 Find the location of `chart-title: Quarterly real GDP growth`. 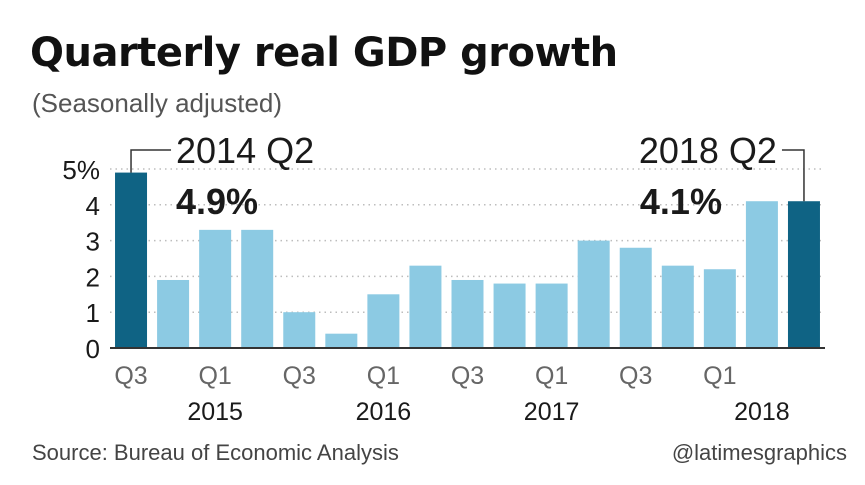

chart-title: Quarterly real GDP growth is located at coordinates (324, 53).